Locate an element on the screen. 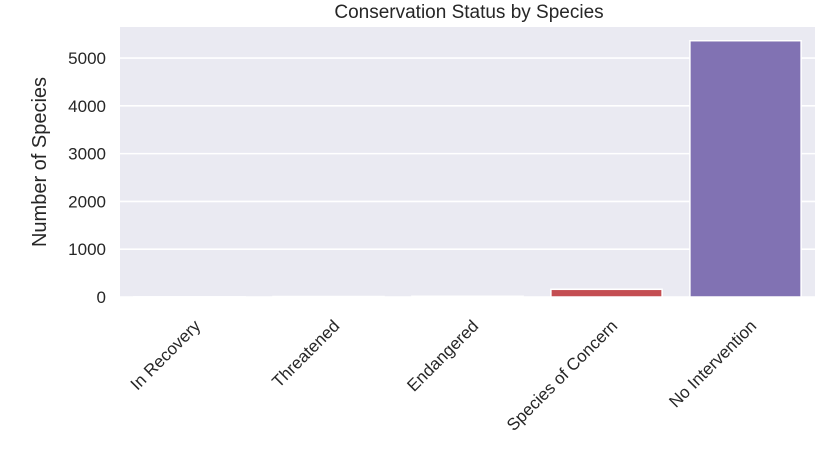 Image resolution: width=823 pixels, height=461 pixels. x-tick-label: Threatened is located at coordinates (305, 353).